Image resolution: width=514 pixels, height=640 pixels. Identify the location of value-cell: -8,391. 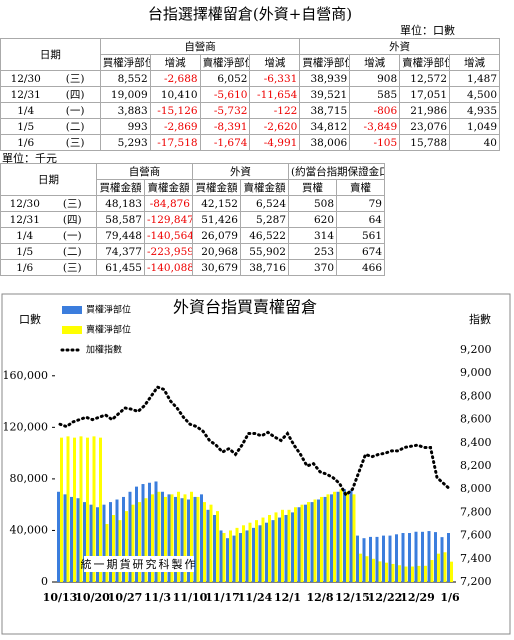
(225, 126).